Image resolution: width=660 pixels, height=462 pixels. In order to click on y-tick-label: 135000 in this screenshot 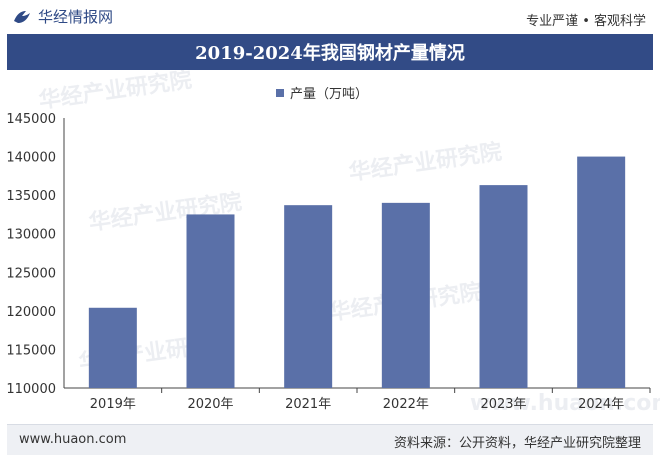, I will do `click(31, 196)`.